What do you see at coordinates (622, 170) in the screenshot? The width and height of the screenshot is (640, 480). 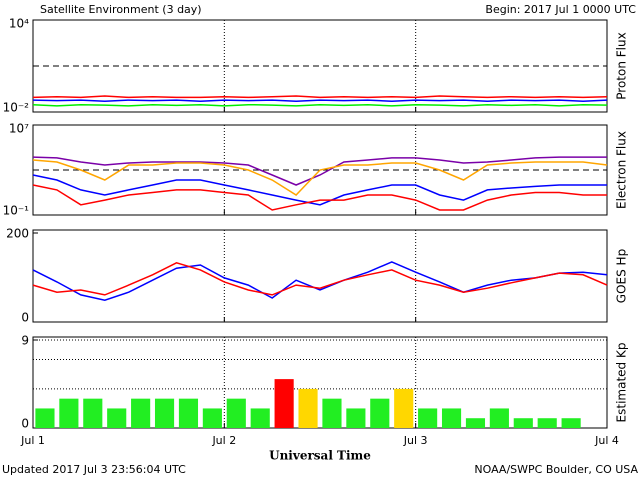 I see `y-axis-label: Electron Flux` at bounding box center [622, 170].